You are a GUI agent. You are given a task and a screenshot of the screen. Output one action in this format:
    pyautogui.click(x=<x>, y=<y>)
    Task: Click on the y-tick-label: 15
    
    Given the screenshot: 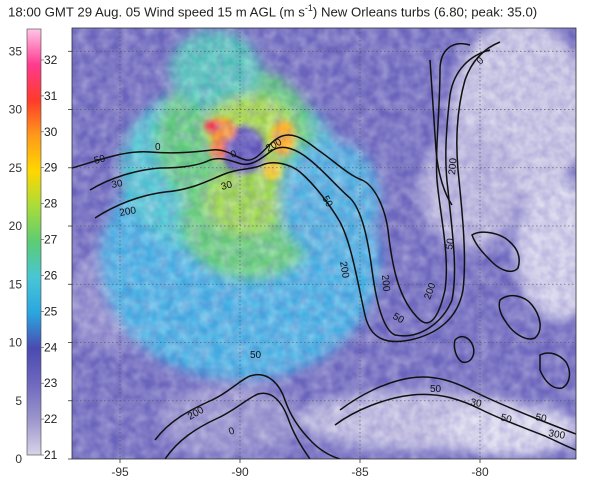 What is the action you would take?
    pyautogui.click(x=16, y=284)
    